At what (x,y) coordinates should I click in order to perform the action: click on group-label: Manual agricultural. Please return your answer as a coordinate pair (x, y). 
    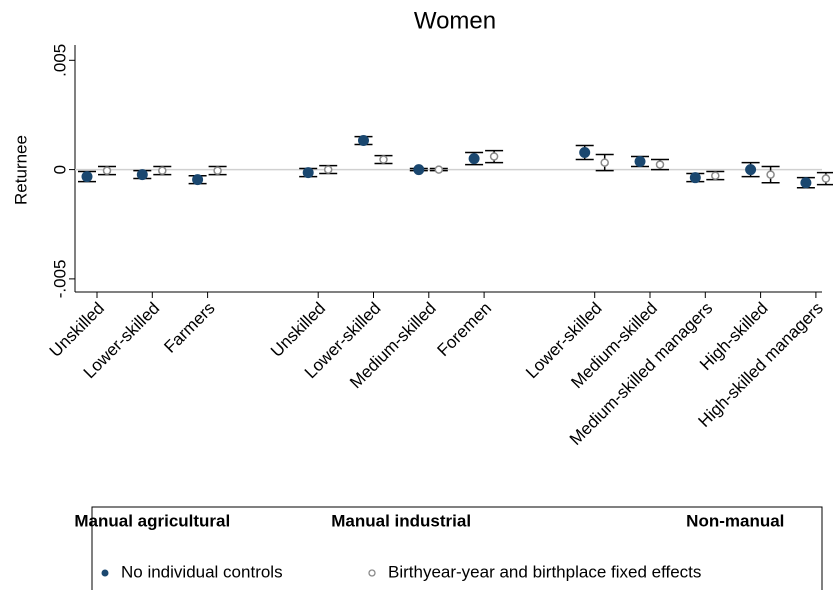
    Looking at the image, I should click on (152, 520).